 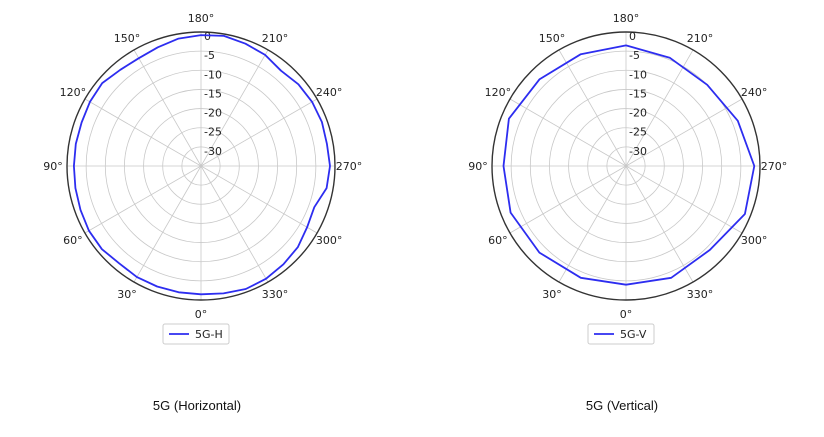 What do you see at coordinates (209, 334) in the screenshot?
I see `legend-label: 5G-H` at bounding box center [209, 334].